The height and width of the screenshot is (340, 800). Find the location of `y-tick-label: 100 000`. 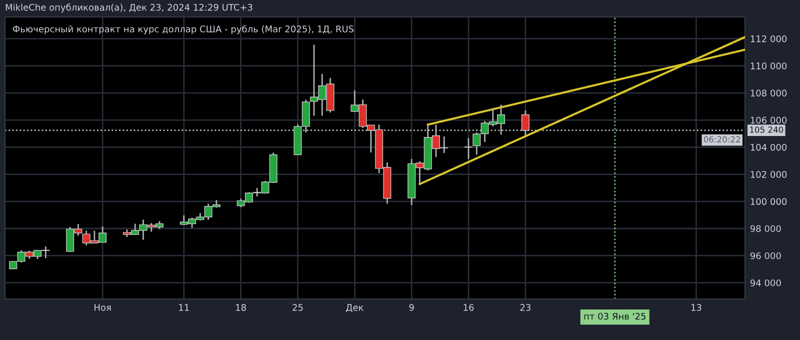

y-tick-label: 100 000 is located at coordinates (768, 201).